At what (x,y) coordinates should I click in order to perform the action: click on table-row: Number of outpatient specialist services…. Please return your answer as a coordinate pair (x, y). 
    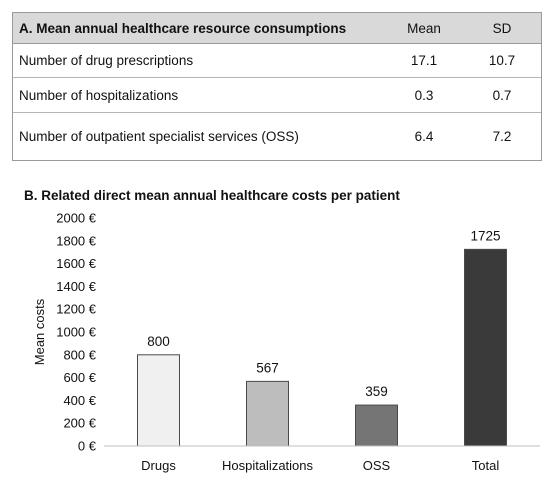
    Looking at the image, I should click on (277, 137).